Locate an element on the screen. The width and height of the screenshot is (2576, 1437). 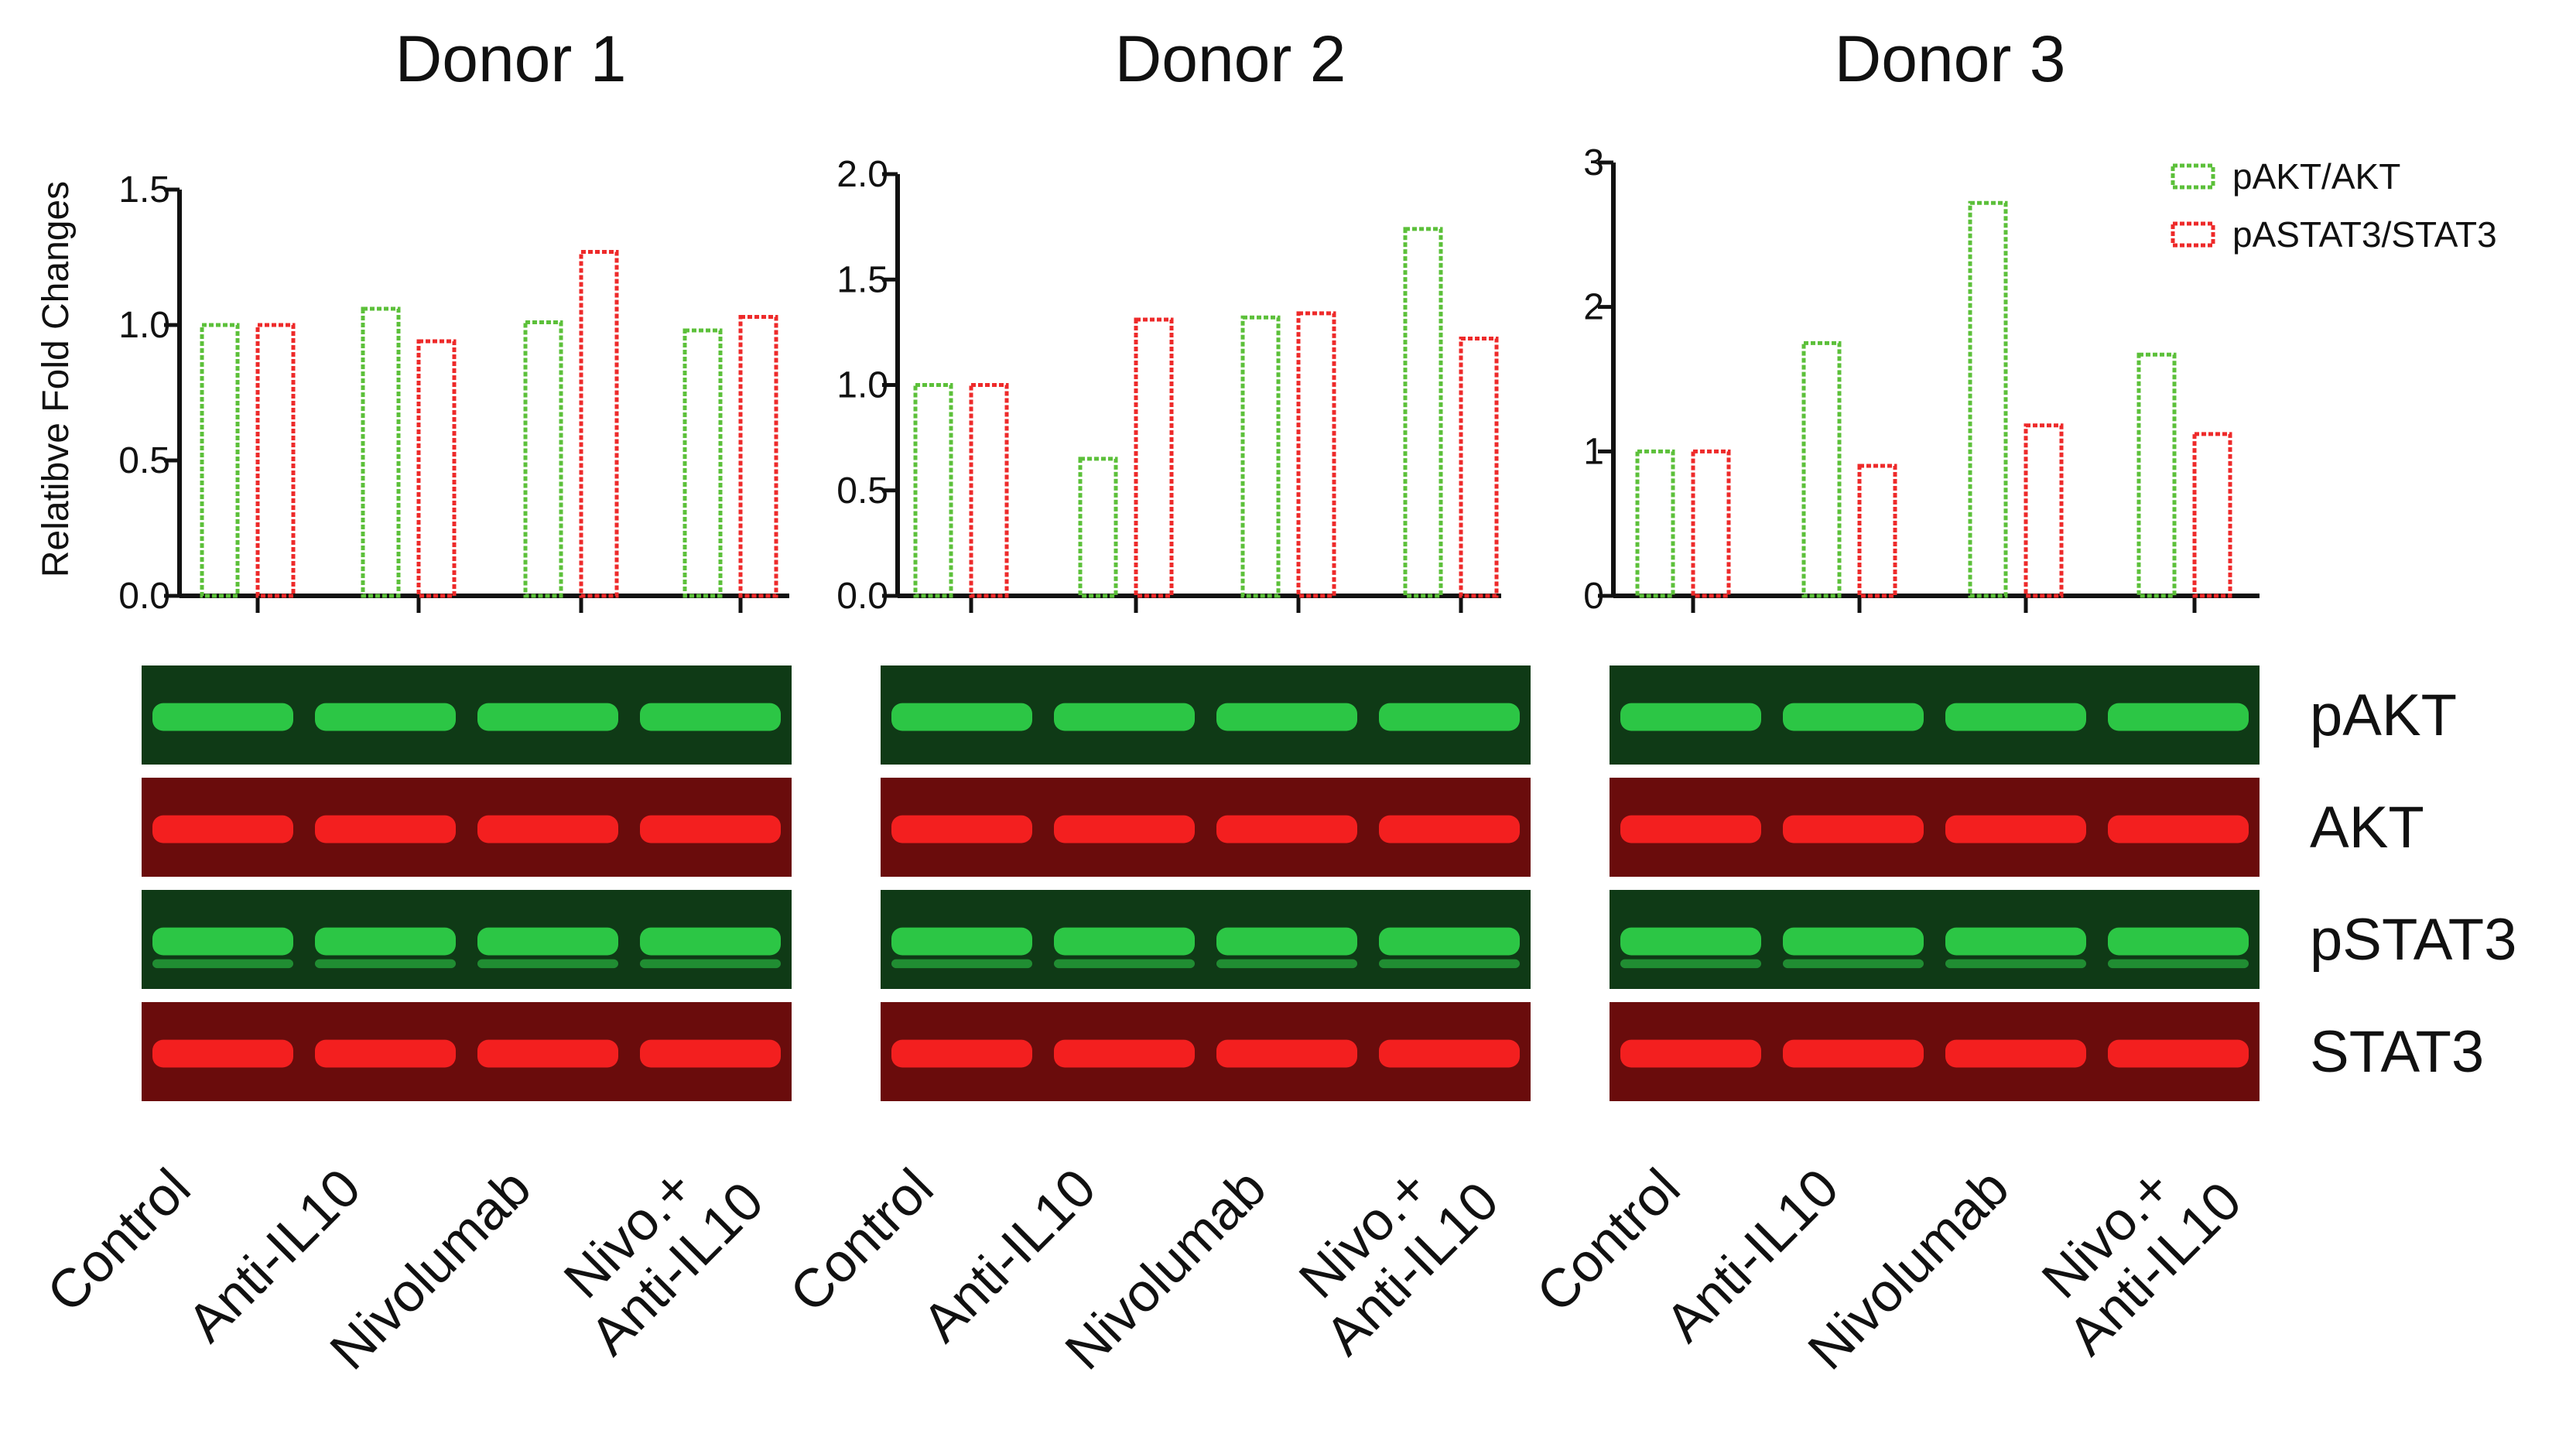
blot-label-pstat3: pSTAT3 is located at coordinates (2413, 940).